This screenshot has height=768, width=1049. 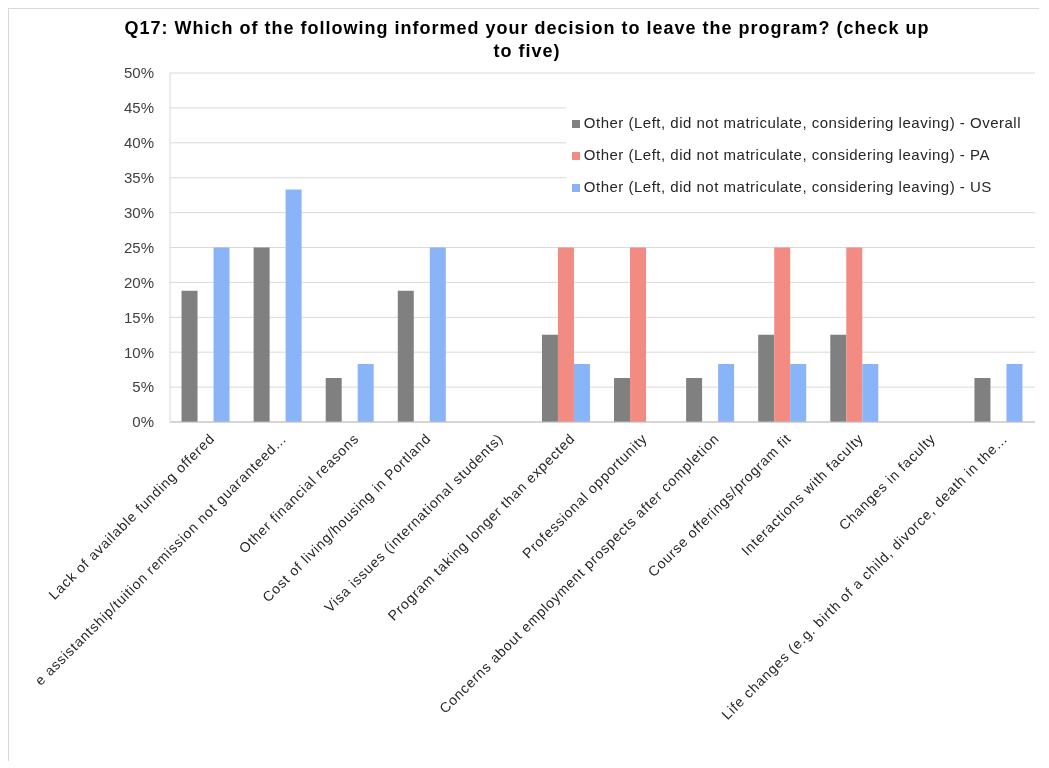 I want to click on y-tick-label: 25%, so click(x=138, y=247).